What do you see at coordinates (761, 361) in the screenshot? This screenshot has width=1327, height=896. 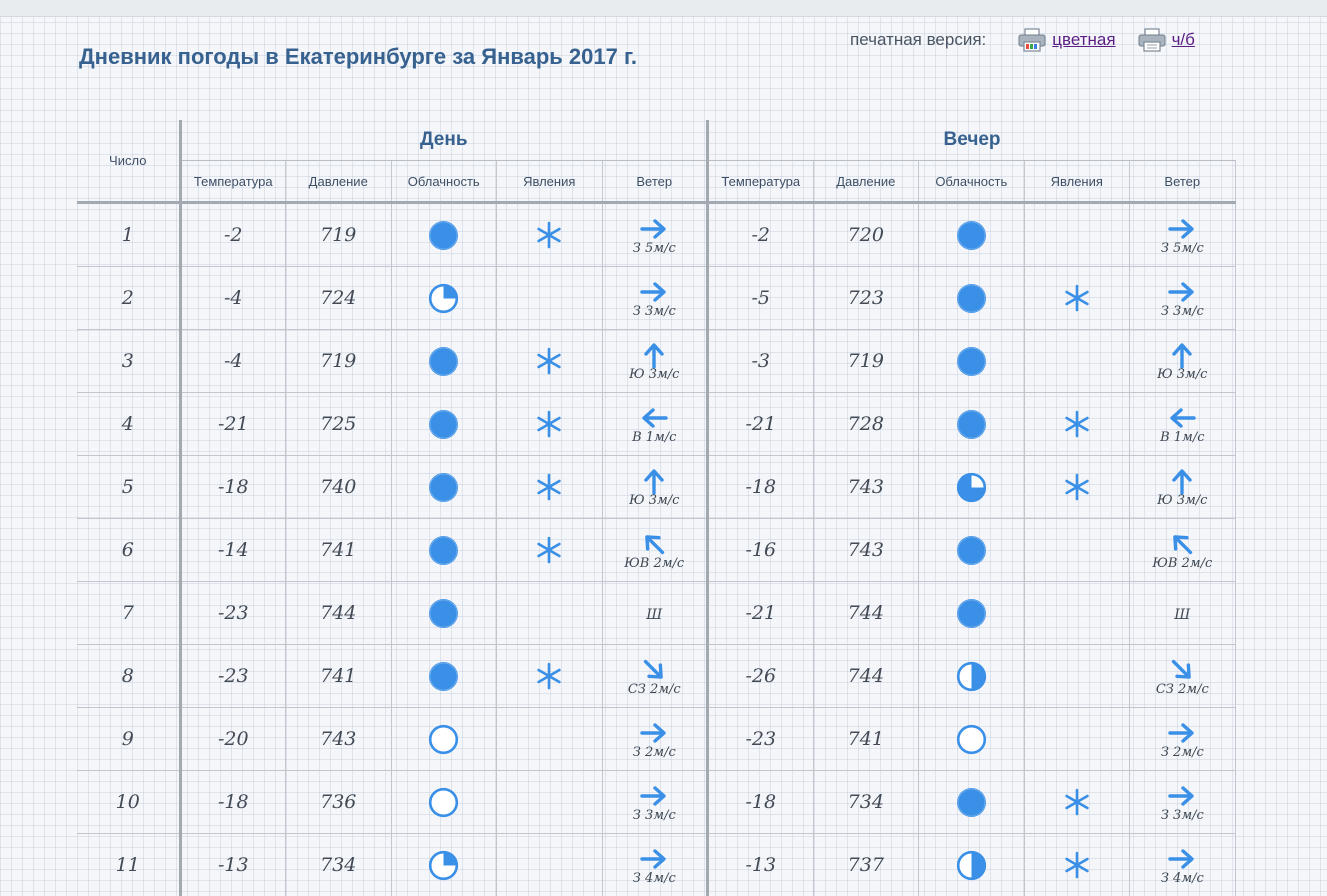 I see `evening-temperature-cell: -3` at bounding box center [761, 361].